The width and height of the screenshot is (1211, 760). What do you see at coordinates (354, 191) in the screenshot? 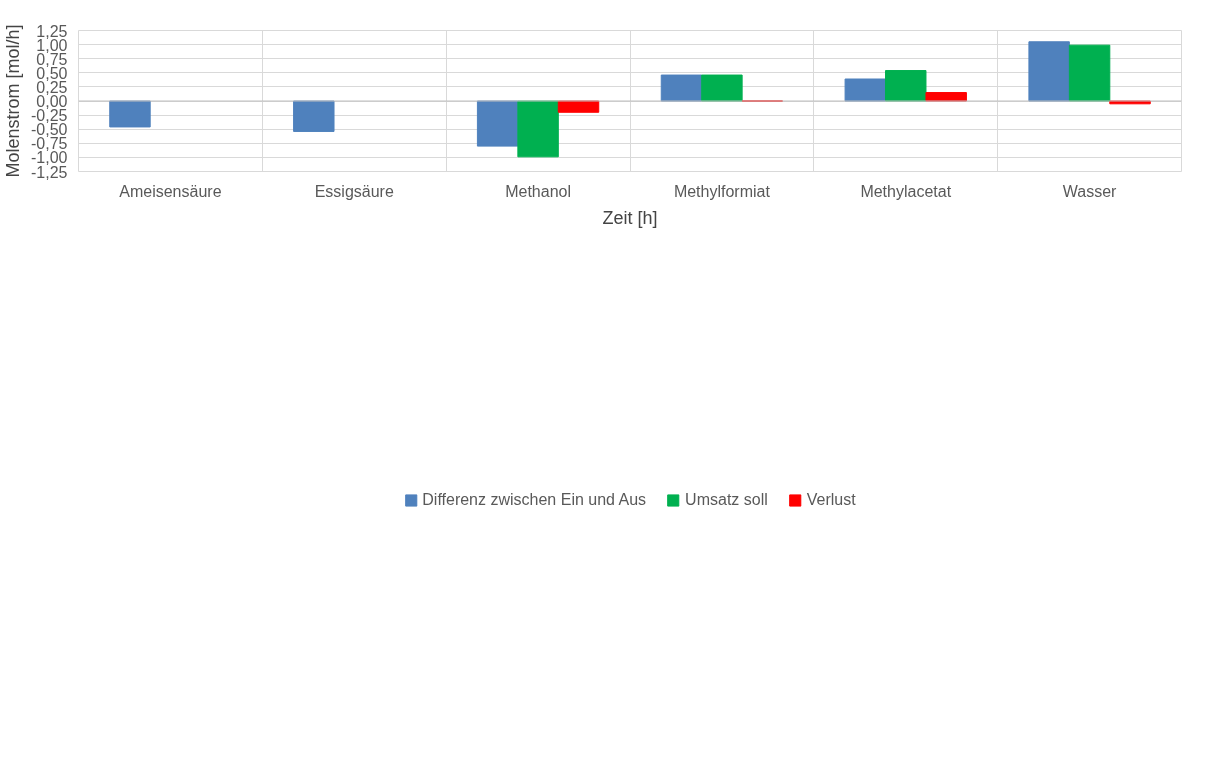
I see `x-tick-label: Essigsäure` at bounding box center [354, 191].